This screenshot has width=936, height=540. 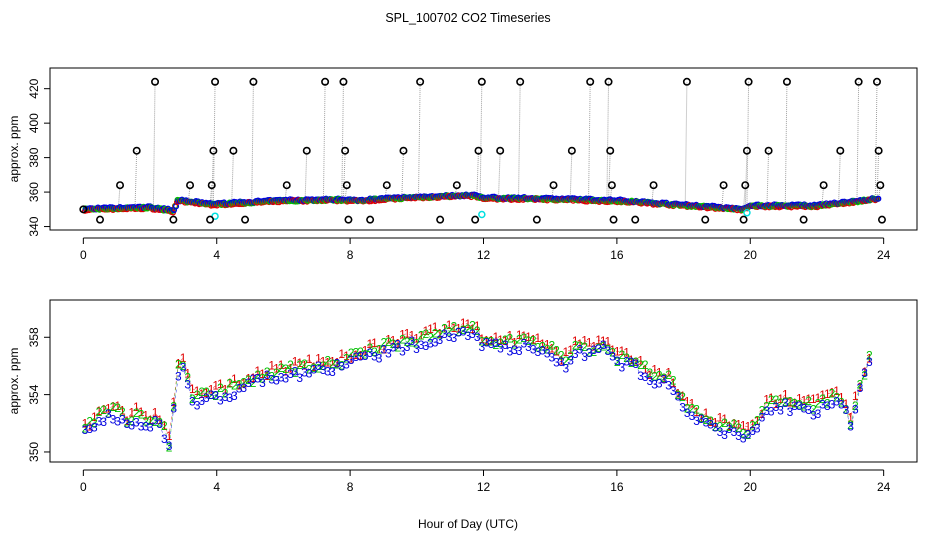 What do you see at coordinates (34, 123) in the screenshot?
I see `top-y-tick-label: 400` at bounding box center [34, 123].